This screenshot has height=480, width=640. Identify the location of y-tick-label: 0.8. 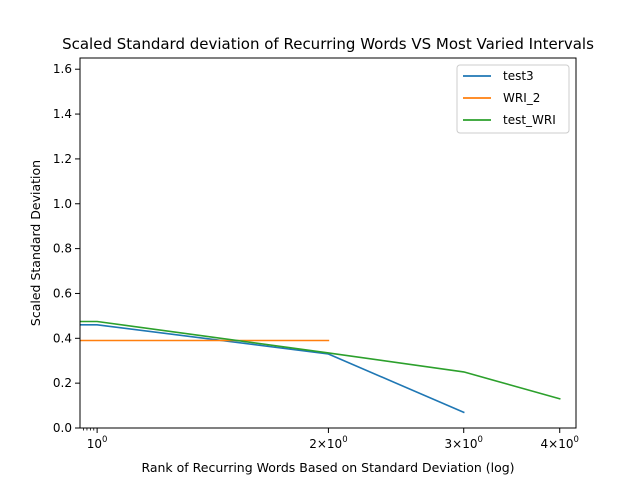
(62, 249).